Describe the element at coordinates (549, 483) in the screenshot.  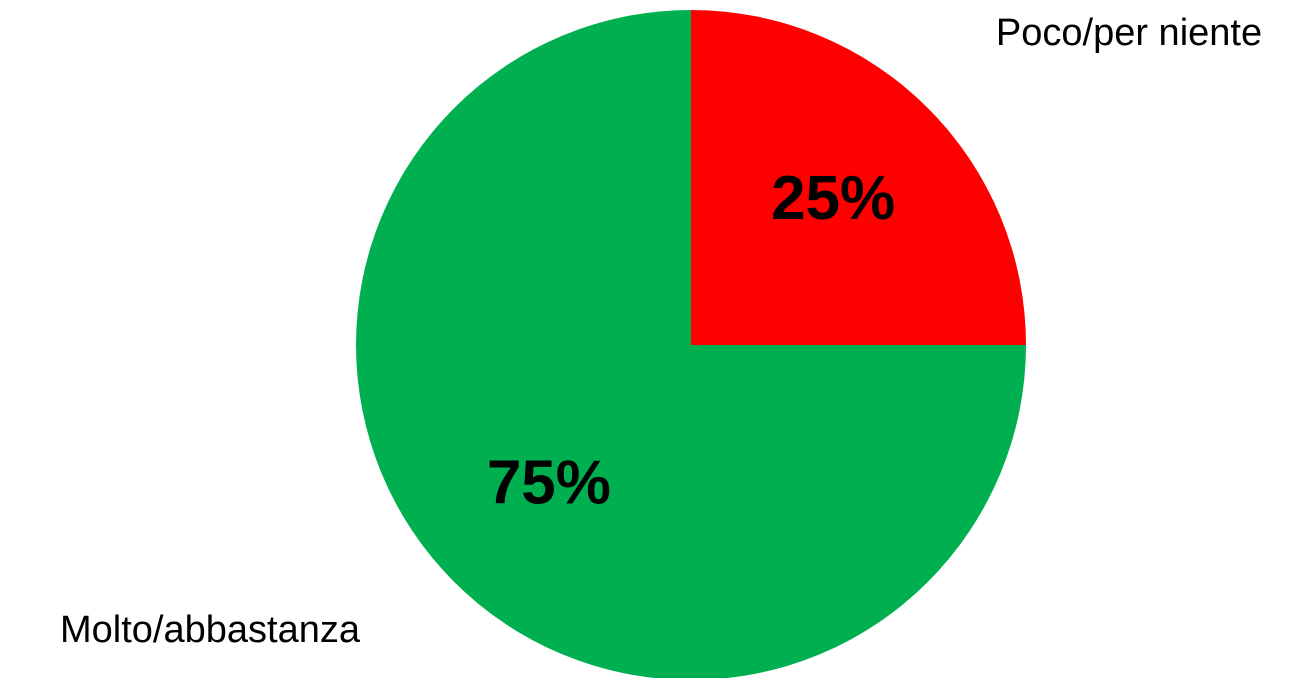
I see `data-label: 75%` at that location.